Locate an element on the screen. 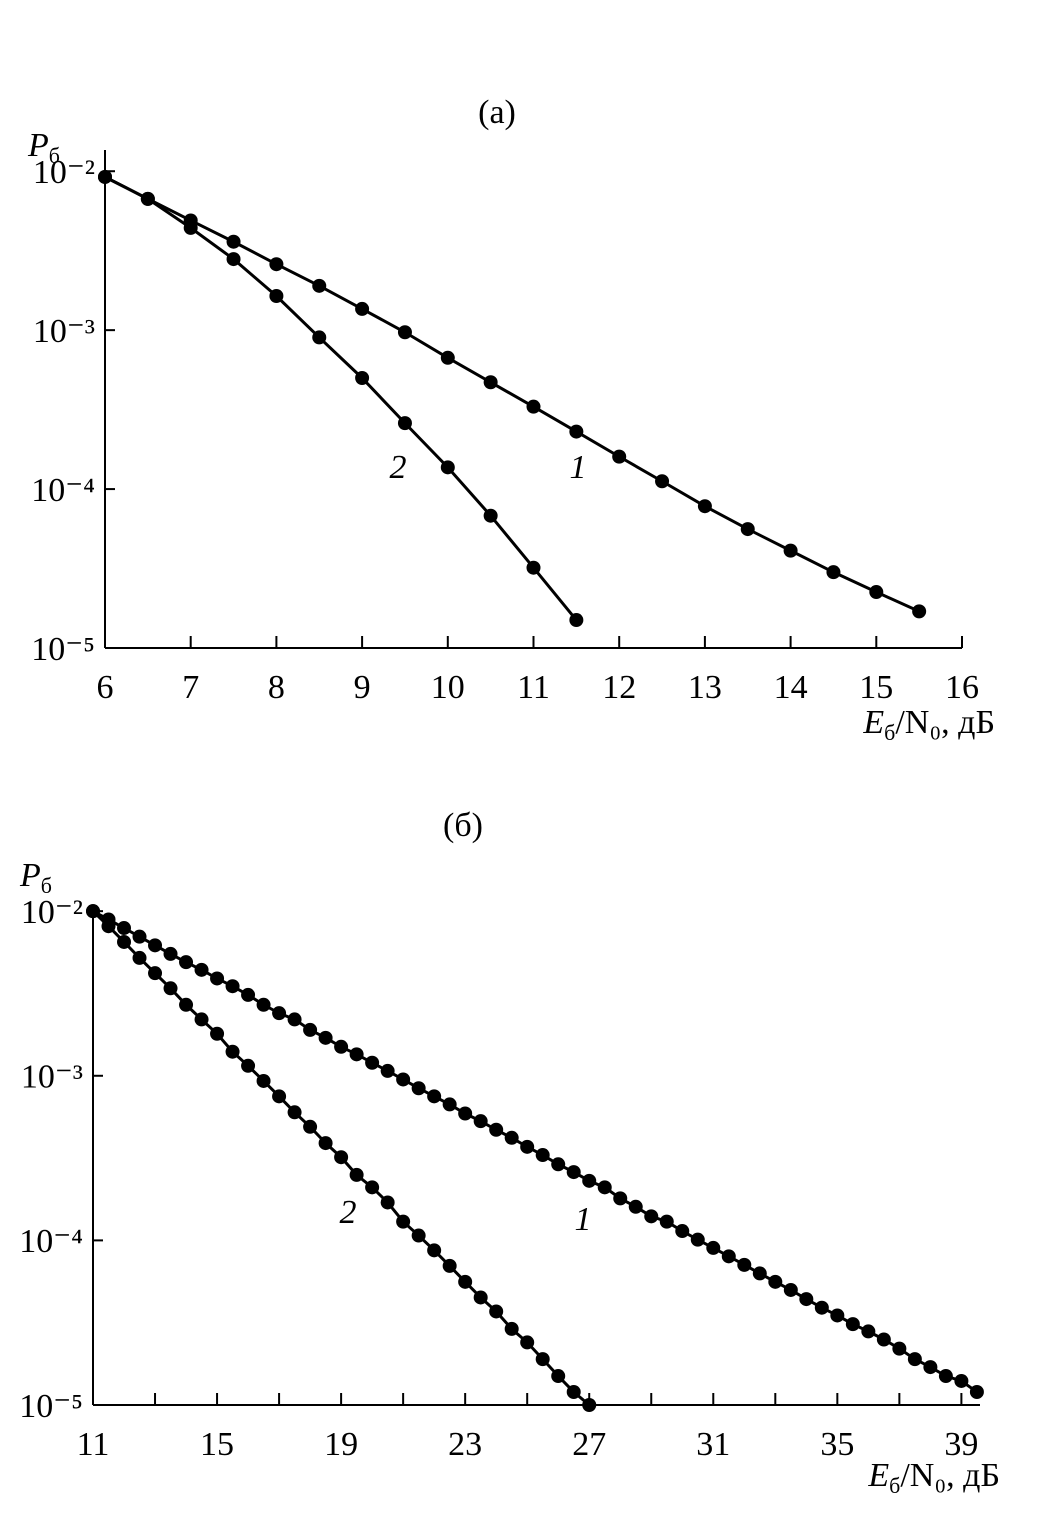 Image resolution: width=1042 pixels, height=1540 pixels. y-tick-label: 10⁻⁴ is located at coordinates (51, 1241).